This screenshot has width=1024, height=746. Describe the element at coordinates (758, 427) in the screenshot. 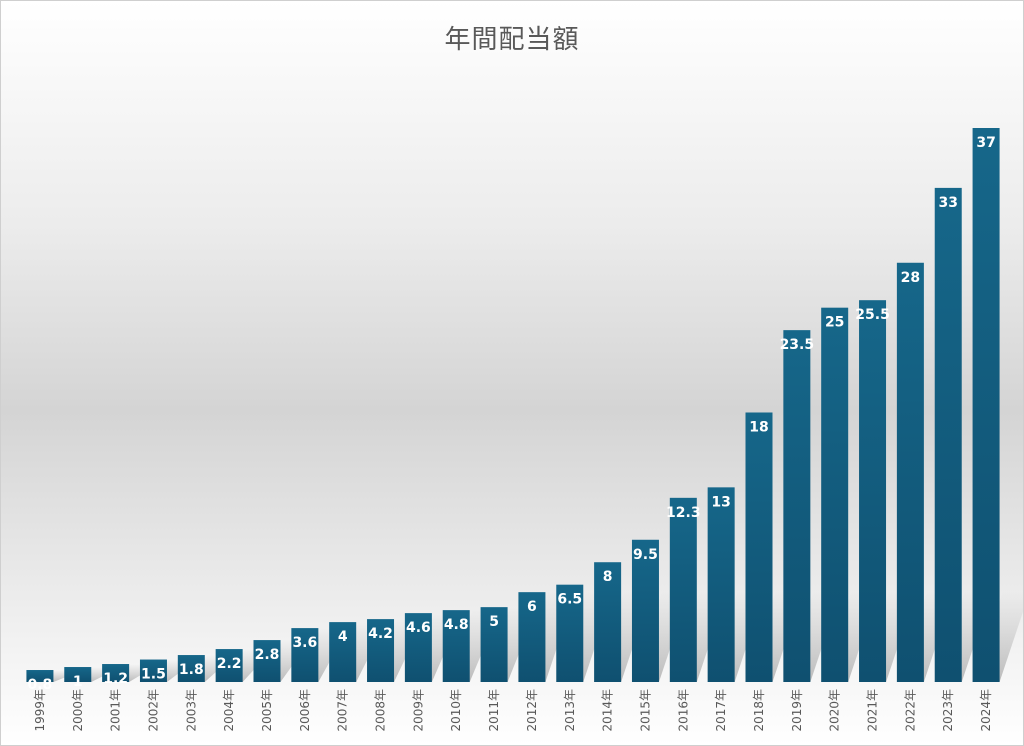

I see `data-label: 18` at that location.